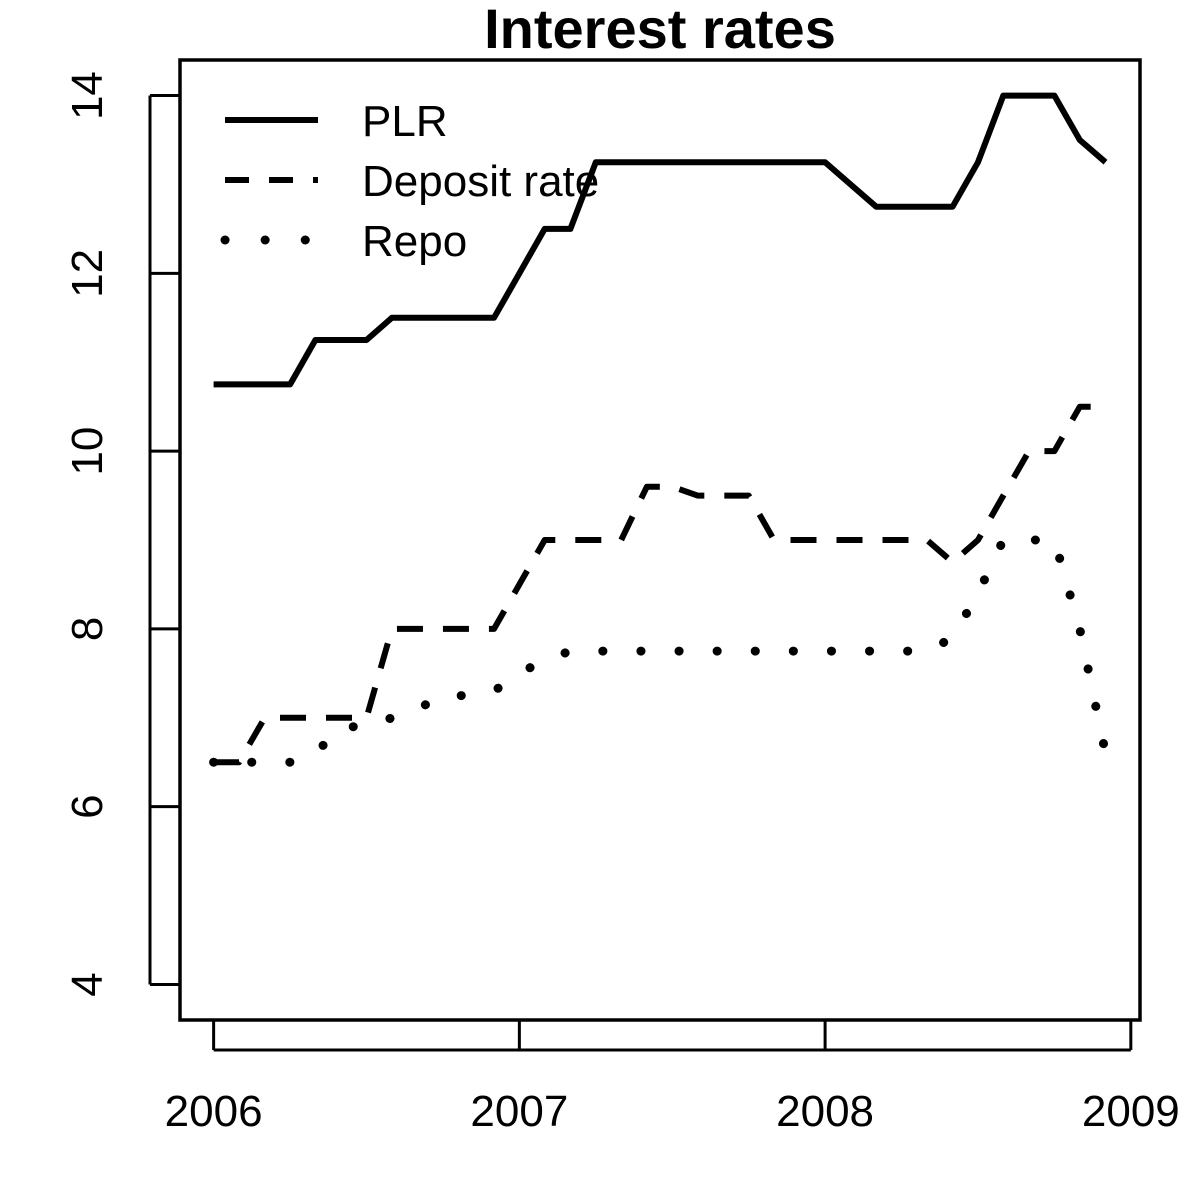 The width and height of the screenshot is (1200, 1200). I want to click on y-tick-label: 6, so click(87, 806).